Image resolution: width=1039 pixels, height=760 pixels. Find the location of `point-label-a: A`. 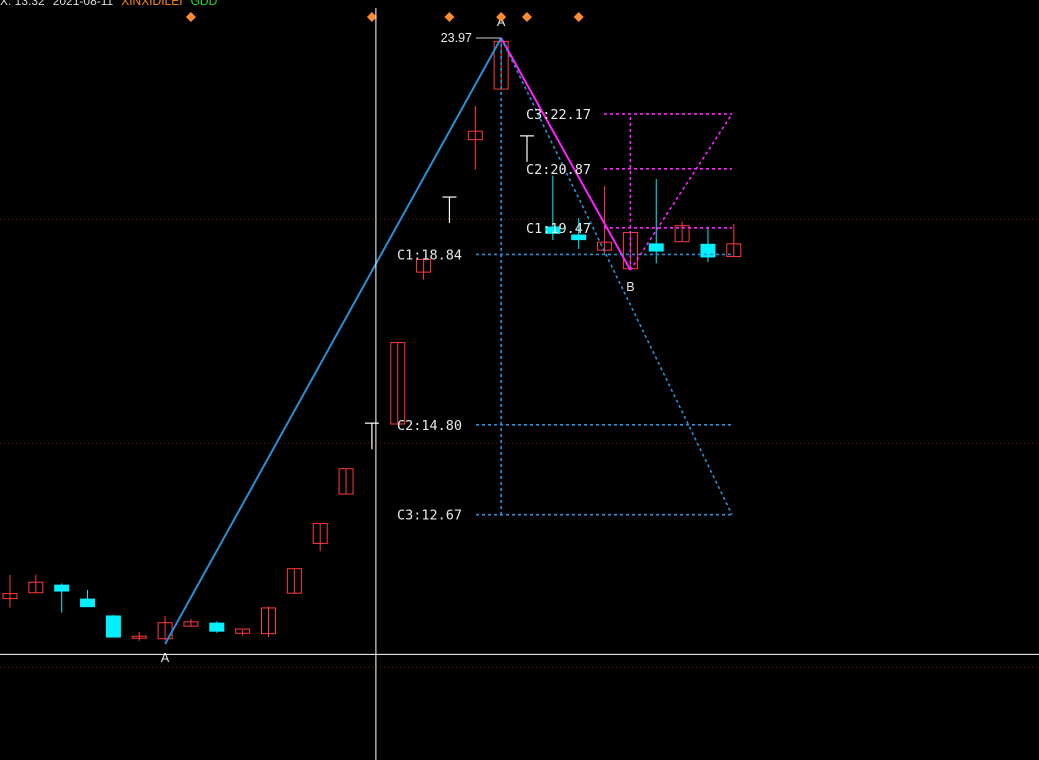

point-label-a: A is located at coordinates (165, 658).